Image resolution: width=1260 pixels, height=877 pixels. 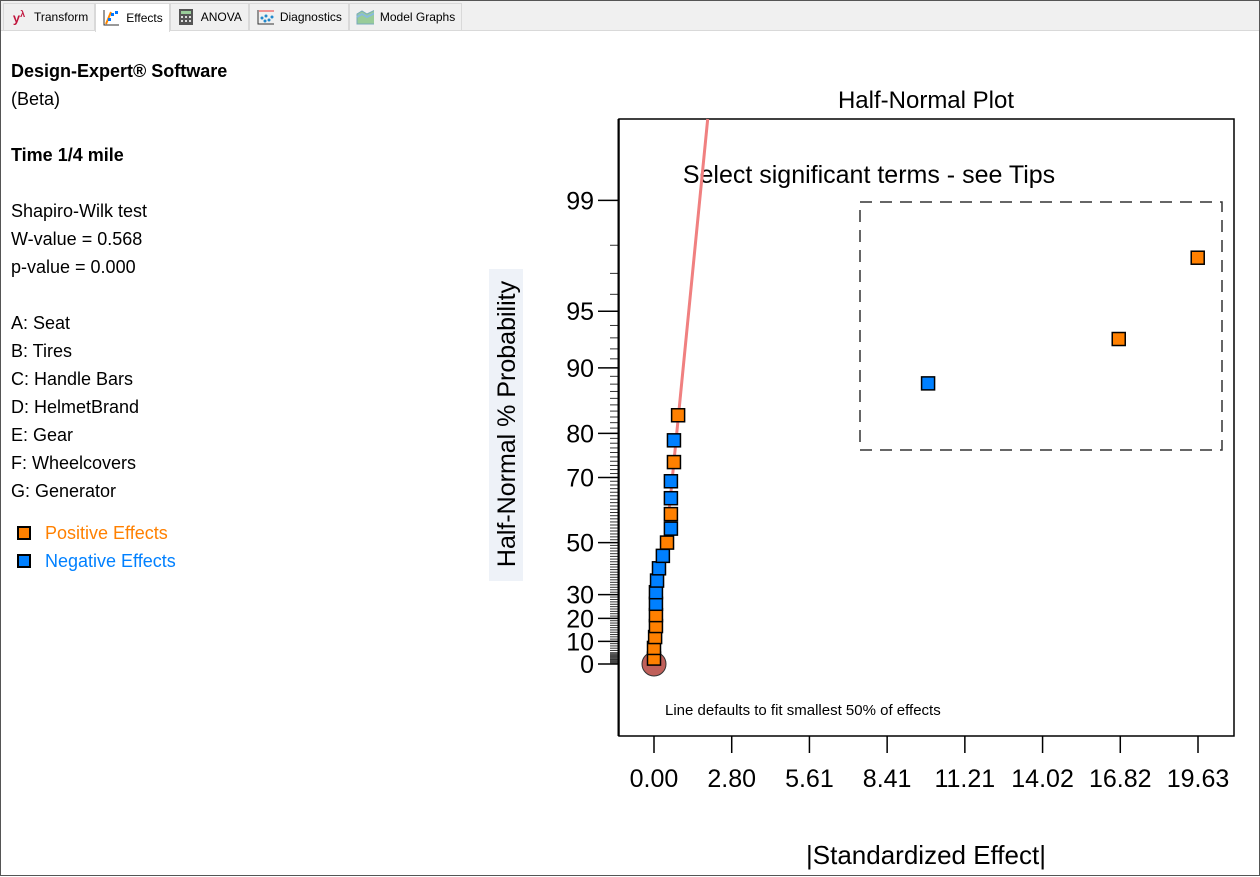 I want to click on tab-transform: yλ Transform, so click(x=49, y=16).